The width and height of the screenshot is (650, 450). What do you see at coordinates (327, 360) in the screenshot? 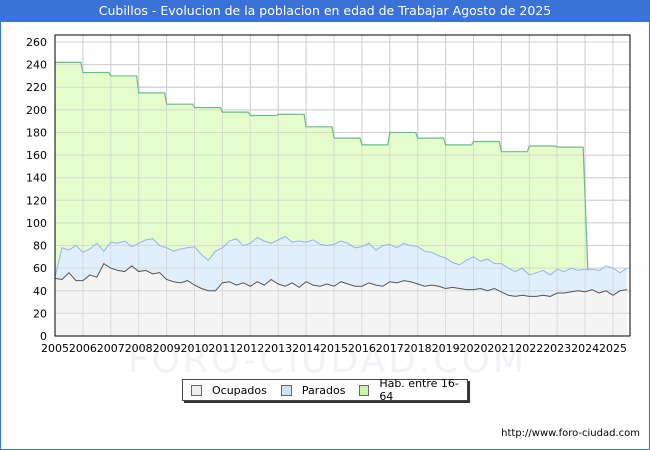
I see `watermark: FORO-CIUDAD.COM` at bounding box center [327, 360].